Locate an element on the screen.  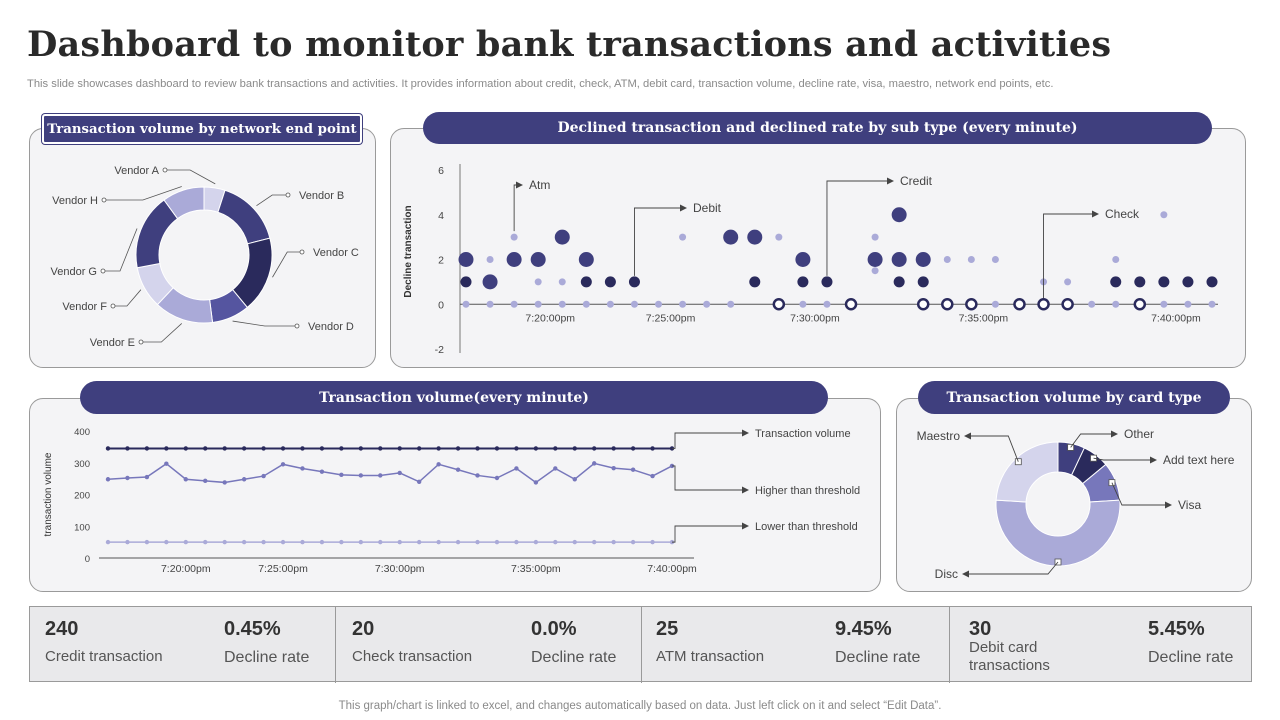
kpi-divider is located at coordinates (949, 645).